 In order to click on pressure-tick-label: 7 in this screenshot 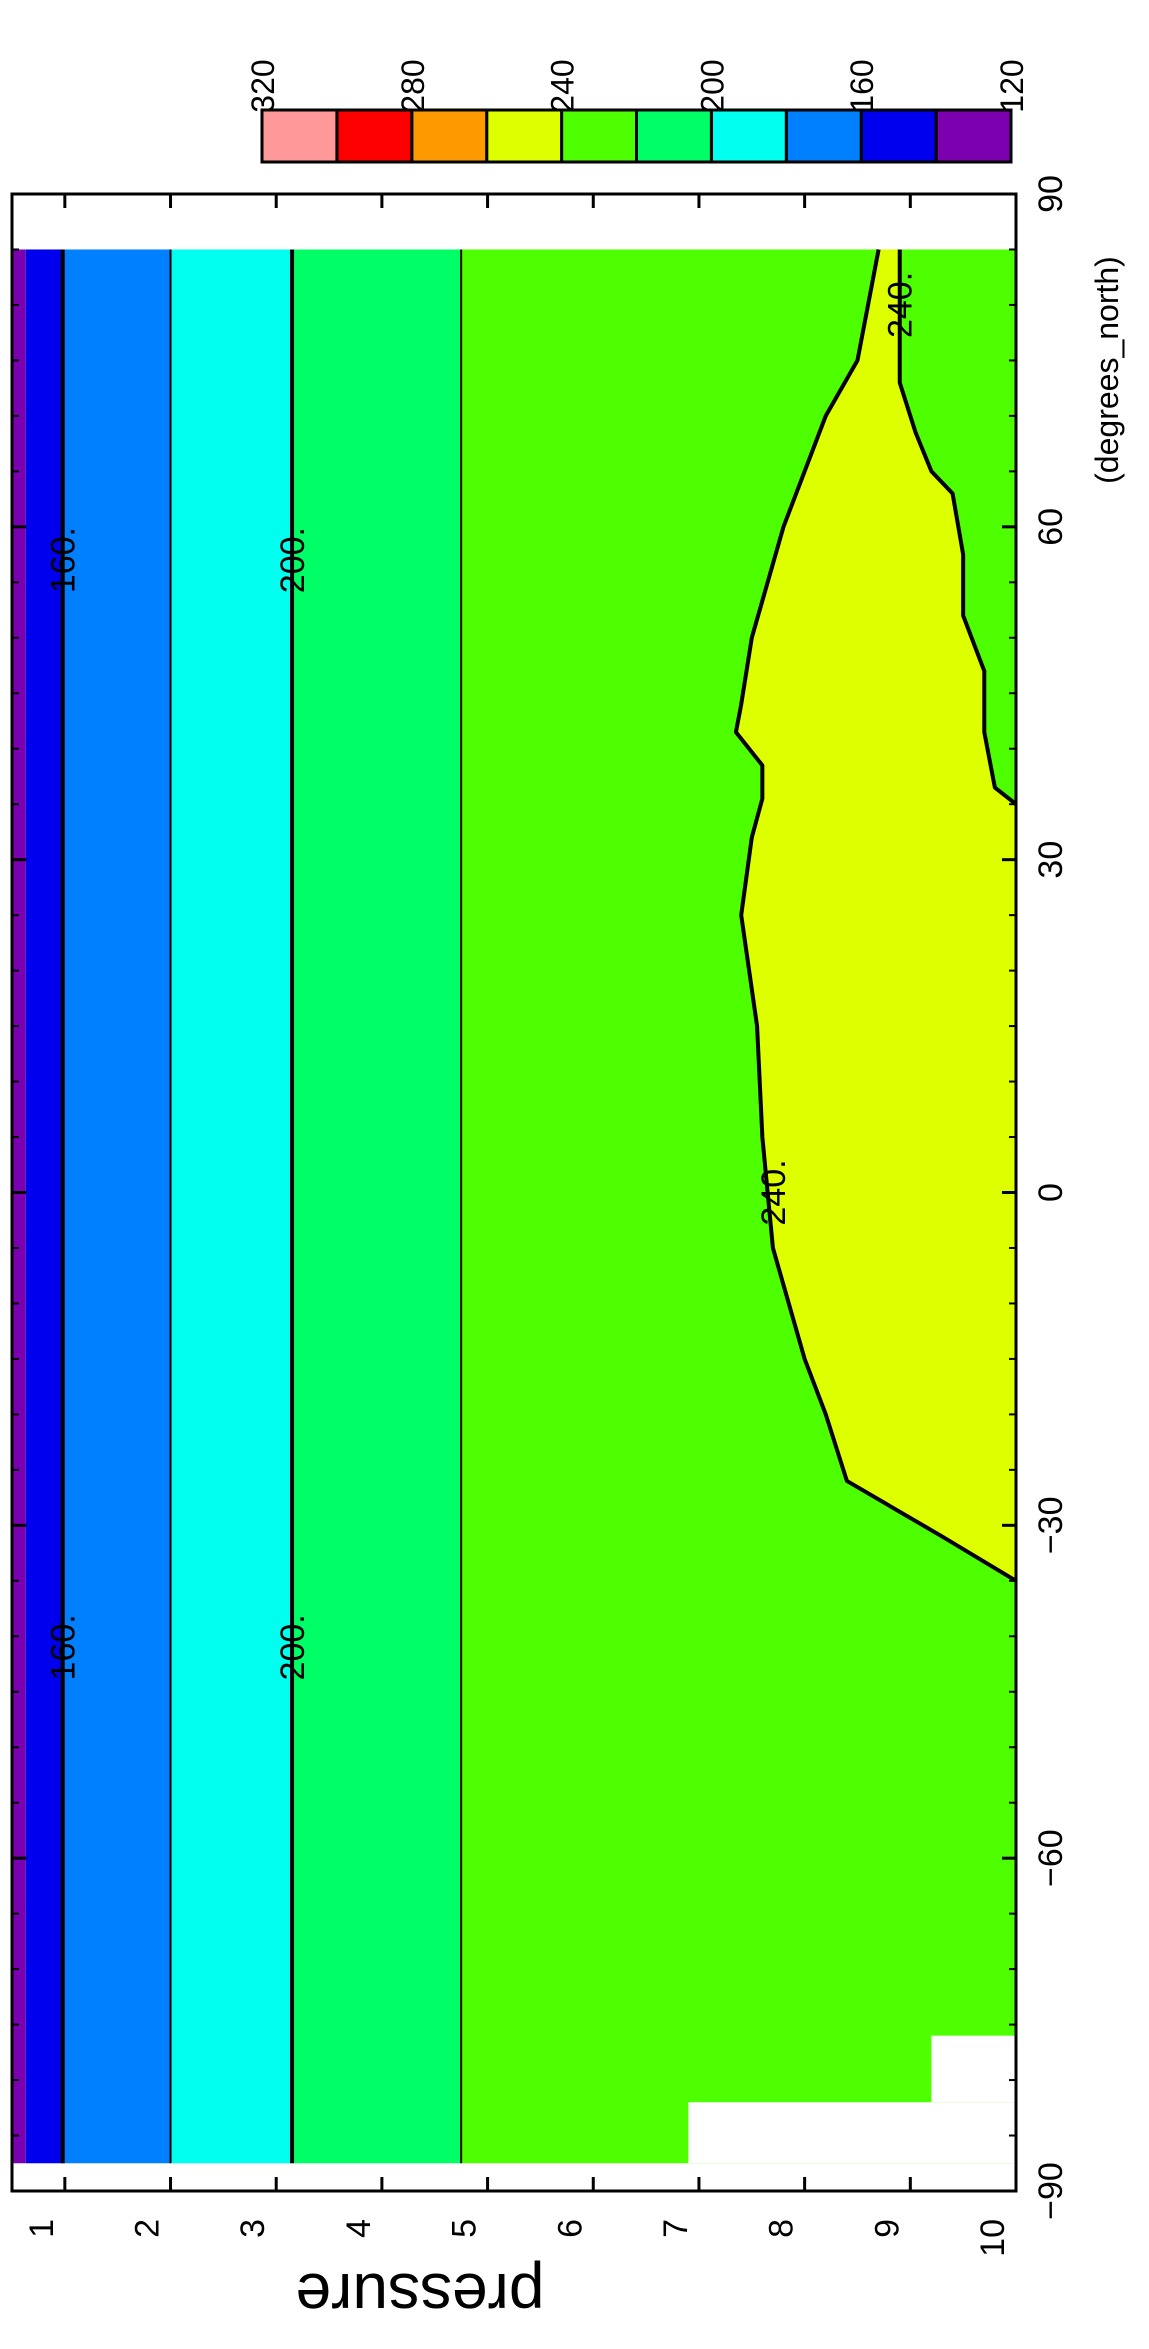, I will do `click(676, 2228)`.